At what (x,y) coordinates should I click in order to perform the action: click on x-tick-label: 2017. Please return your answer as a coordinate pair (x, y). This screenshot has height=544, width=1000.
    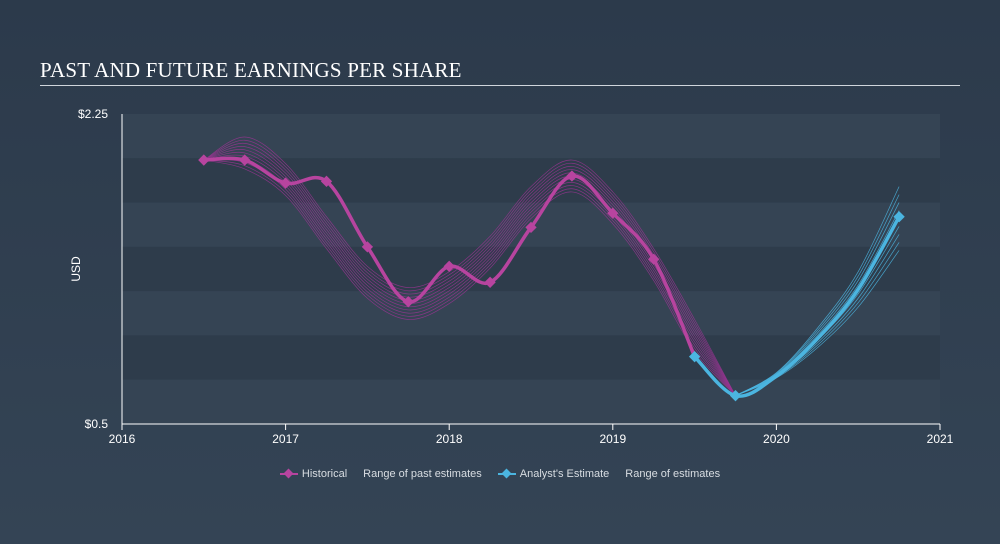
    Looking at the image, I should click on (285, 439).